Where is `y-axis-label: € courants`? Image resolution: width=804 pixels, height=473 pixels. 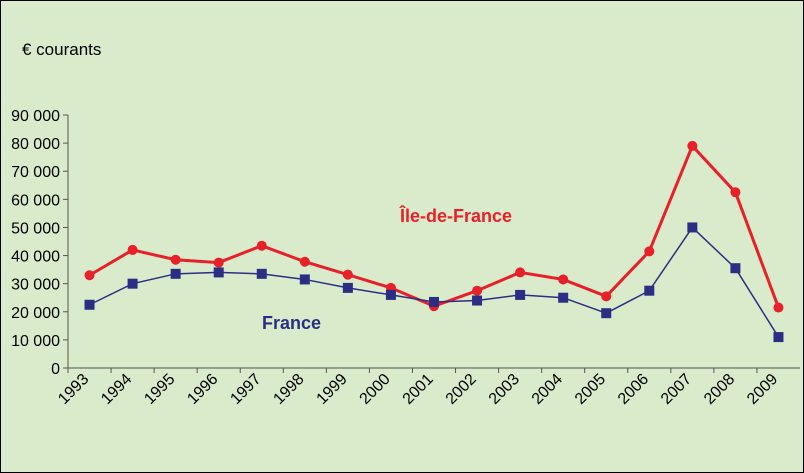
y-axis-label: € courants is located at coordinates (61, 49).